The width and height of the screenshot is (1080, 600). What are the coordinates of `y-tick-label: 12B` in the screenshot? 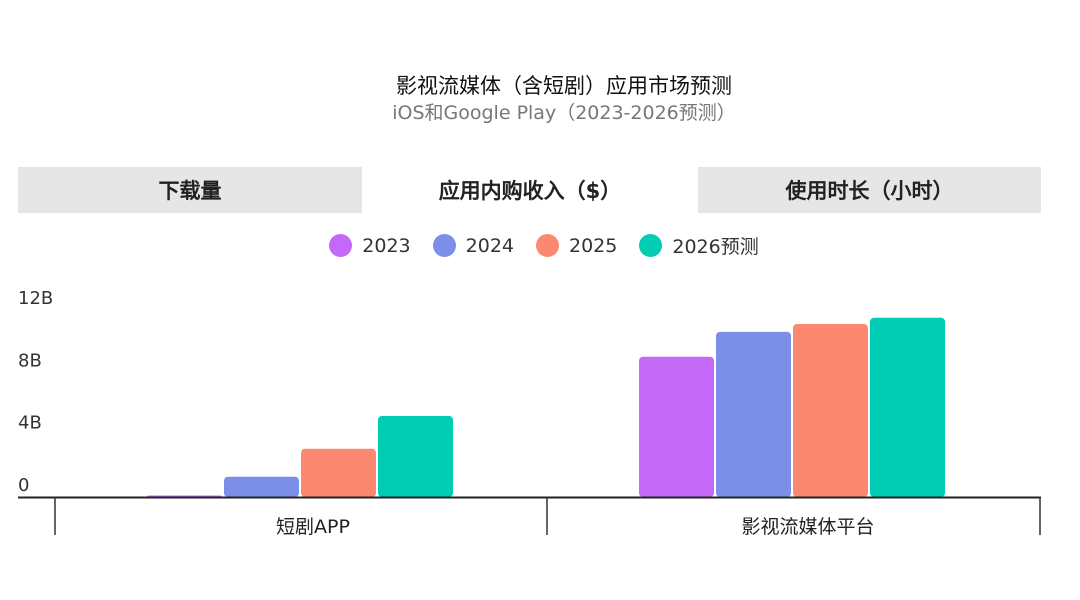 It's located at (35, 298).